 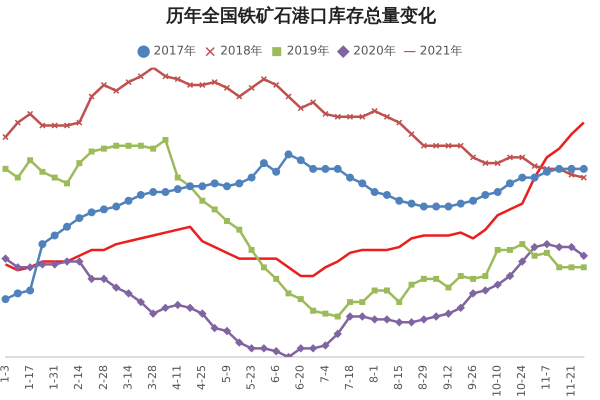 I want to click on chart-title: 历年全国铁矿石港口库存总量变化, so click(x=301, y=15).